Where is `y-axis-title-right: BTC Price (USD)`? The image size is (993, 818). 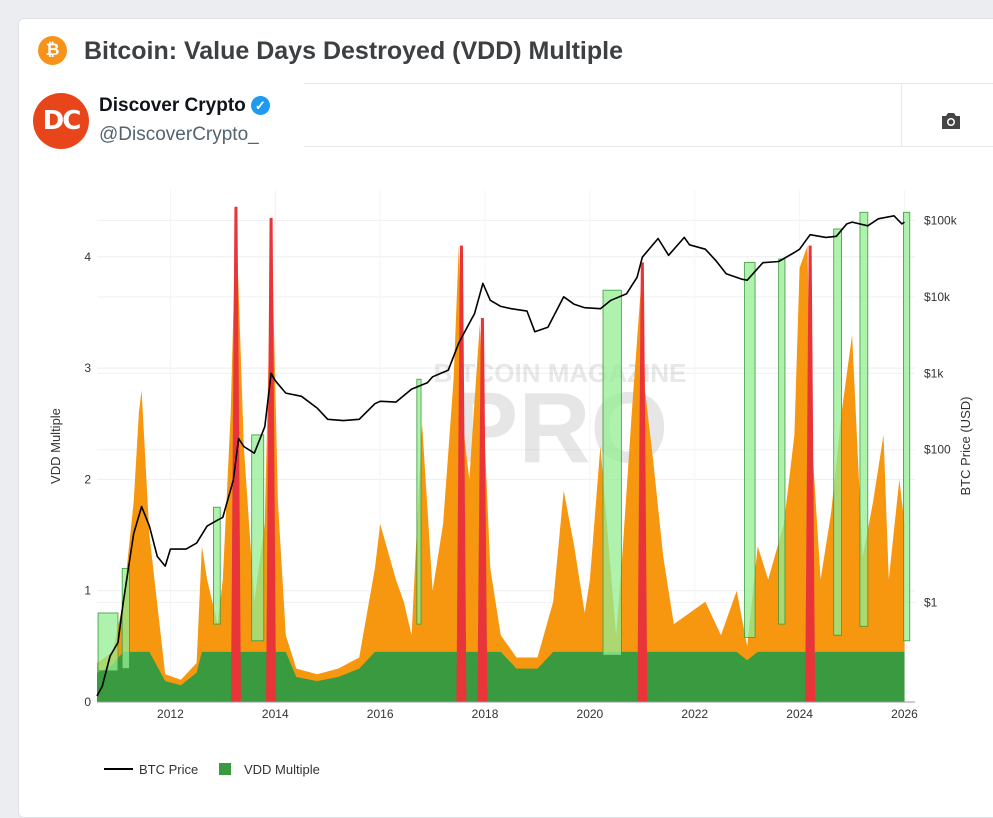 y-axis-title-right: BTC Price (USD) is located at coordinates (965, 446).